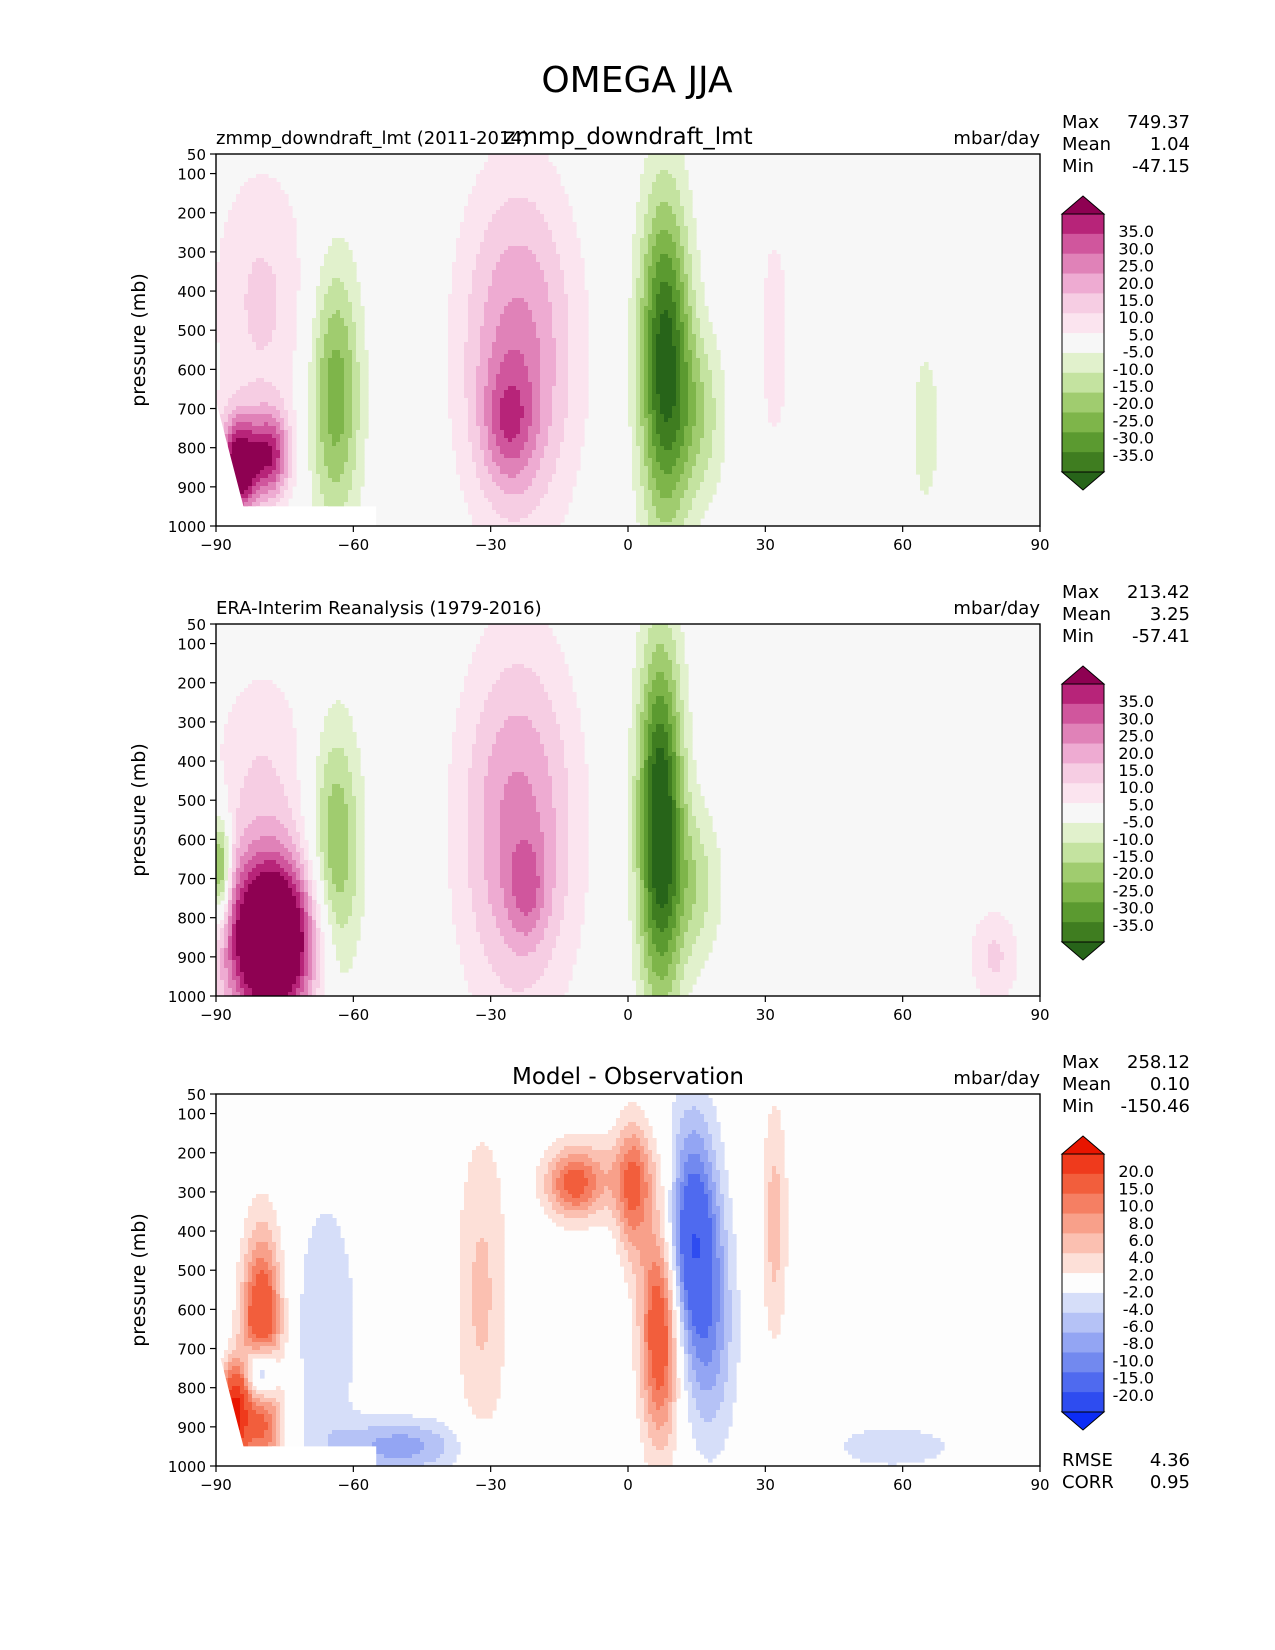 The image size is (1275, 1650). I want to click on colorbar-label: 25.0, so click(1136, 266).